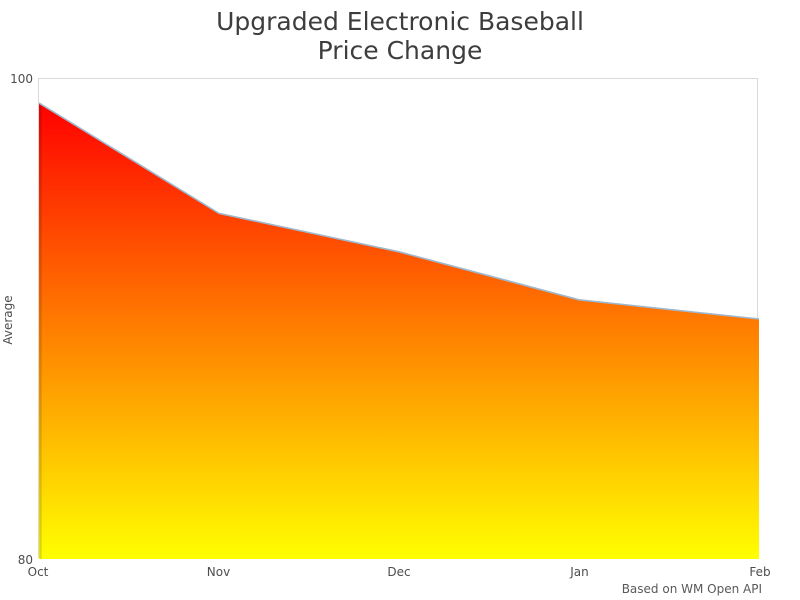 This screenshot has height=600, width=800. Describe the element at coordinates (579, 572) in the screenshot. I see `x-tick-jan: Jan` at that location.